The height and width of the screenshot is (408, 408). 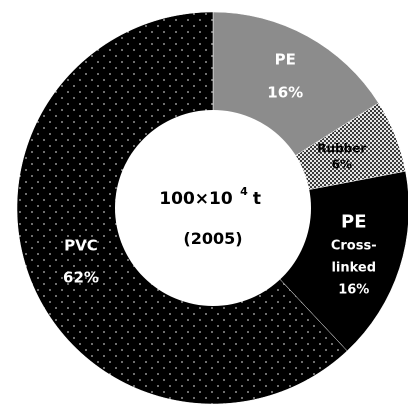 I want to click on center-year-label: (2005), so click(x=212, y=238).